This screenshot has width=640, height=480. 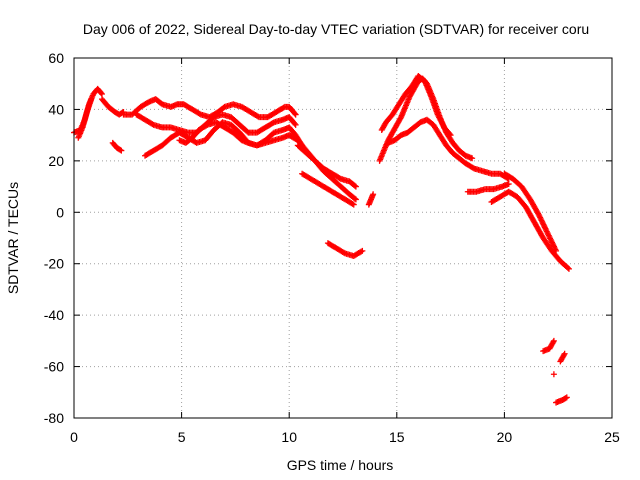 What do you see at coordinates (56, 109) in the screenshot?
I see `y-tick-label: 40` at bounding box center [56, 109].